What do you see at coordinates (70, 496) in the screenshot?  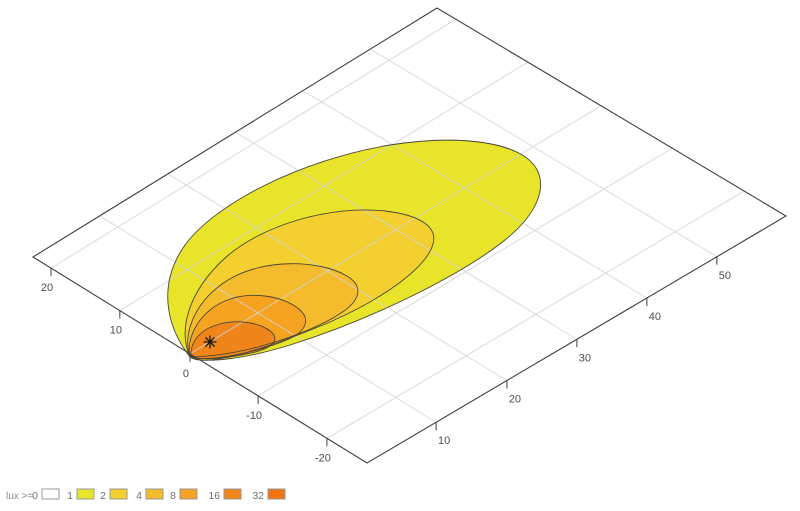 I see `legend-value-label: 1` at bounding box center [70, 496].